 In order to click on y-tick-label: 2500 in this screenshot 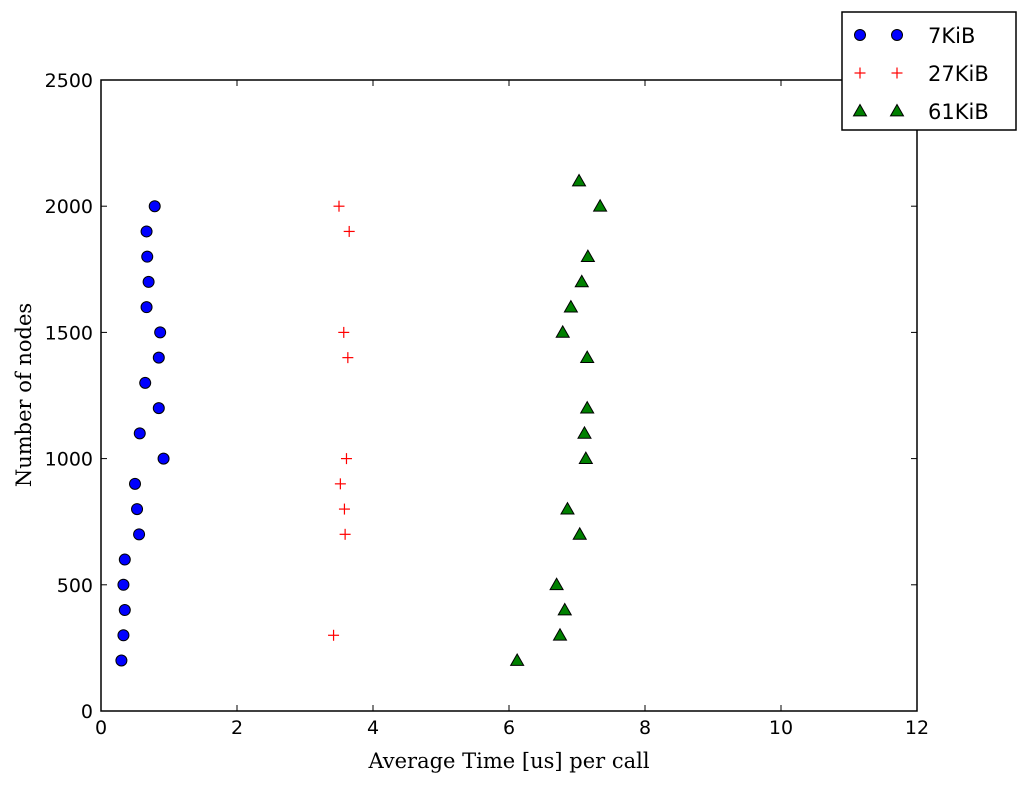, I will do `click(69, 81)`.